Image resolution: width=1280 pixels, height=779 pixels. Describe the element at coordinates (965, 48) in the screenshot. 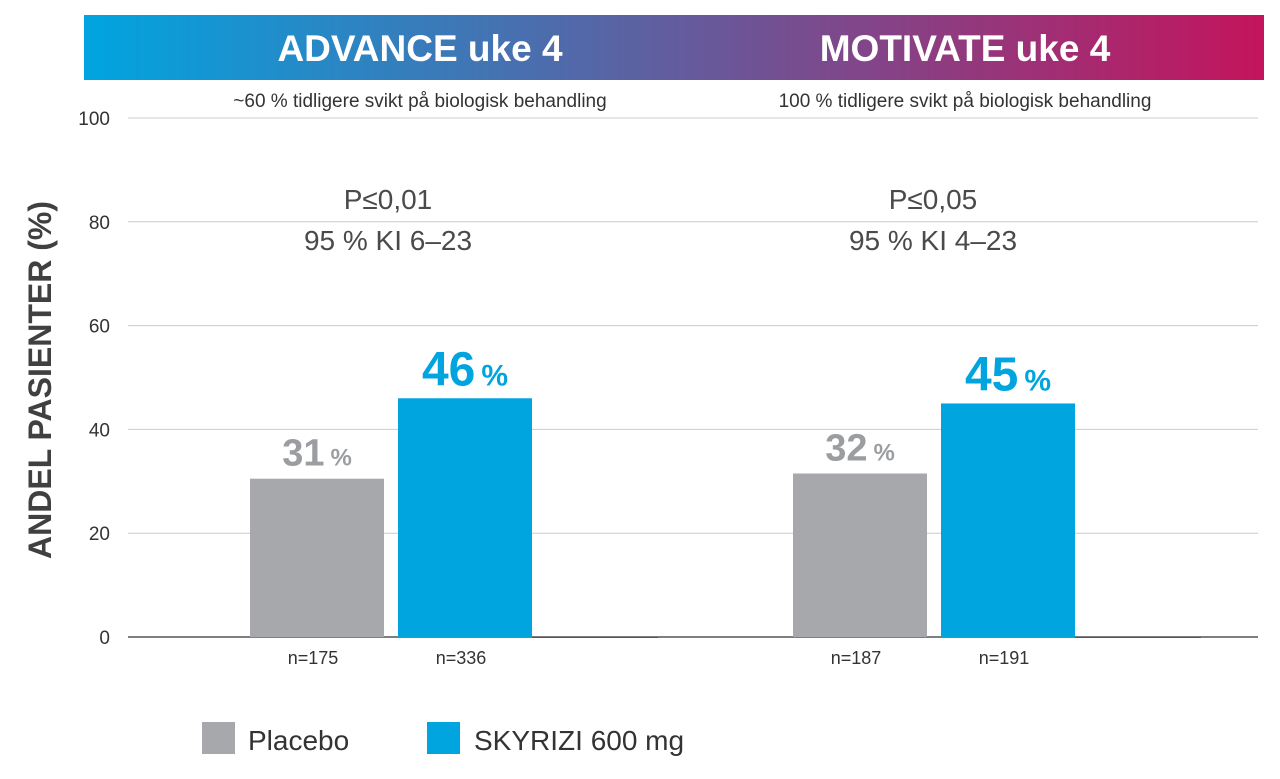

I see `group-title: MOTIVATE uke 4` at that location.